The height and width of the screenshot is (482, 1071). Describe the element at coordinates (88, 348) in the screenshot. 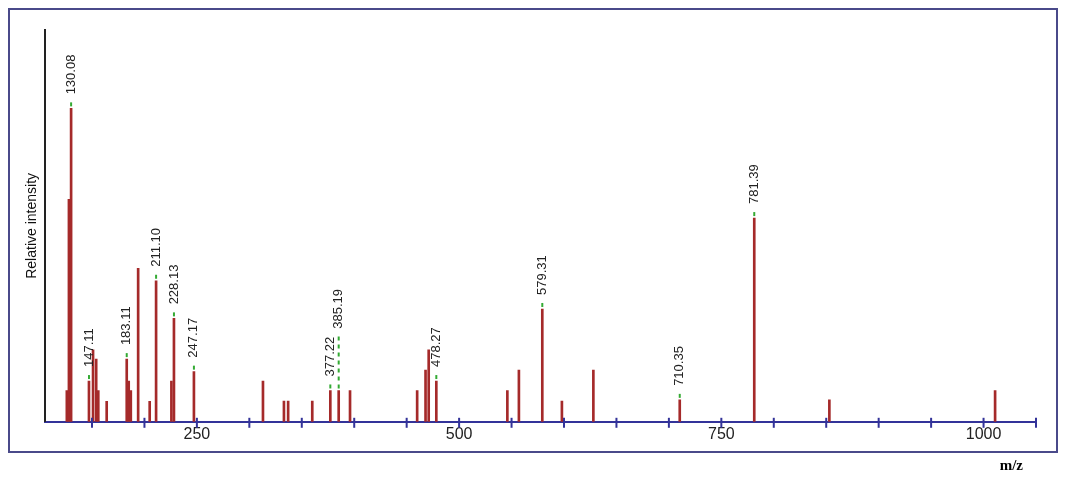

I see `annotation: 147.11` at that location.